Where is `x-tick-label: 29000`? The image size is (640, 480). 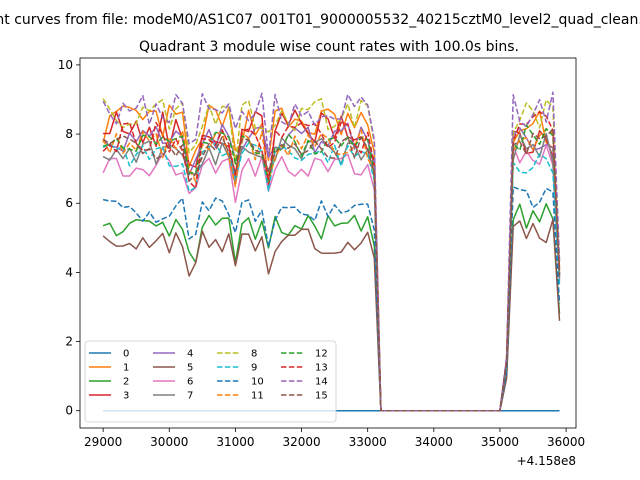 x-tick-label: 29000 is located at coordinates (103, 442).